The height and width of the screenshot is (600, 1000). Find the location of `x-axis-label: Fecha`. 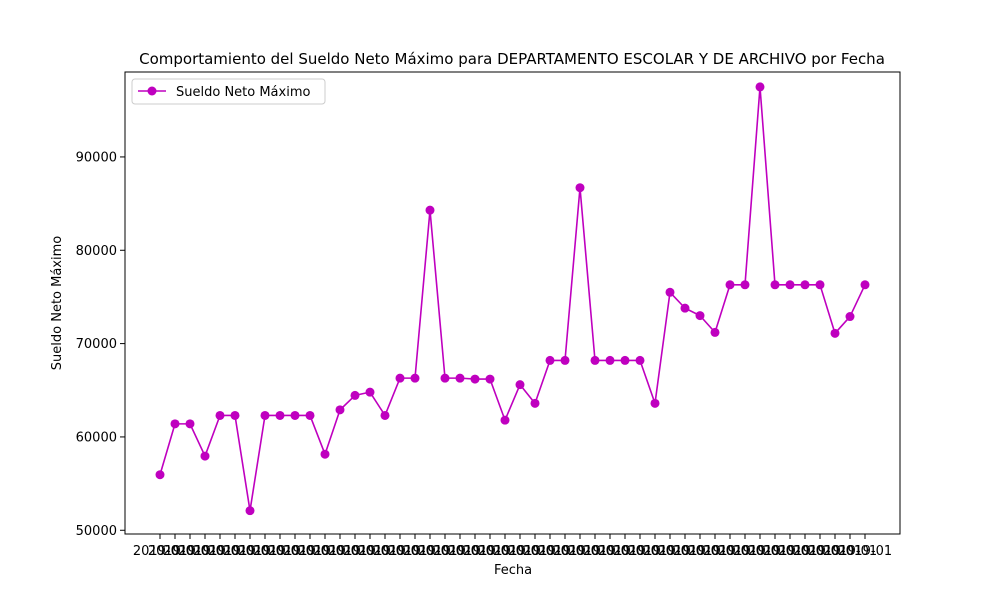

x-axis-label: Fecha is located at coordinates (513, 570).